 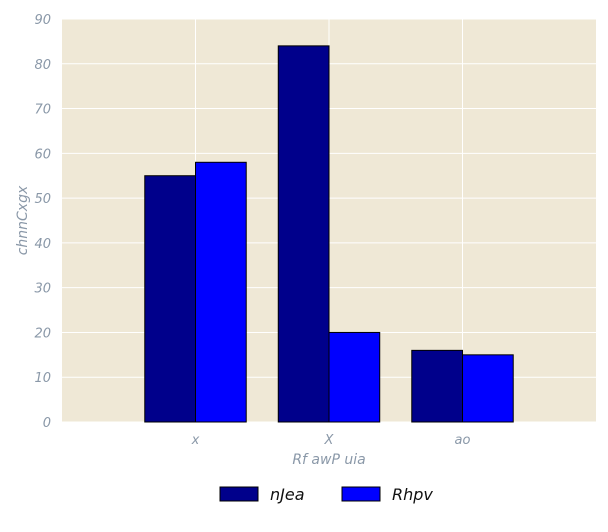 What do you see at coordinates (42, 378) in the screenshot?
I see `y-tick-label: 10` at bounding box center [42, 378].